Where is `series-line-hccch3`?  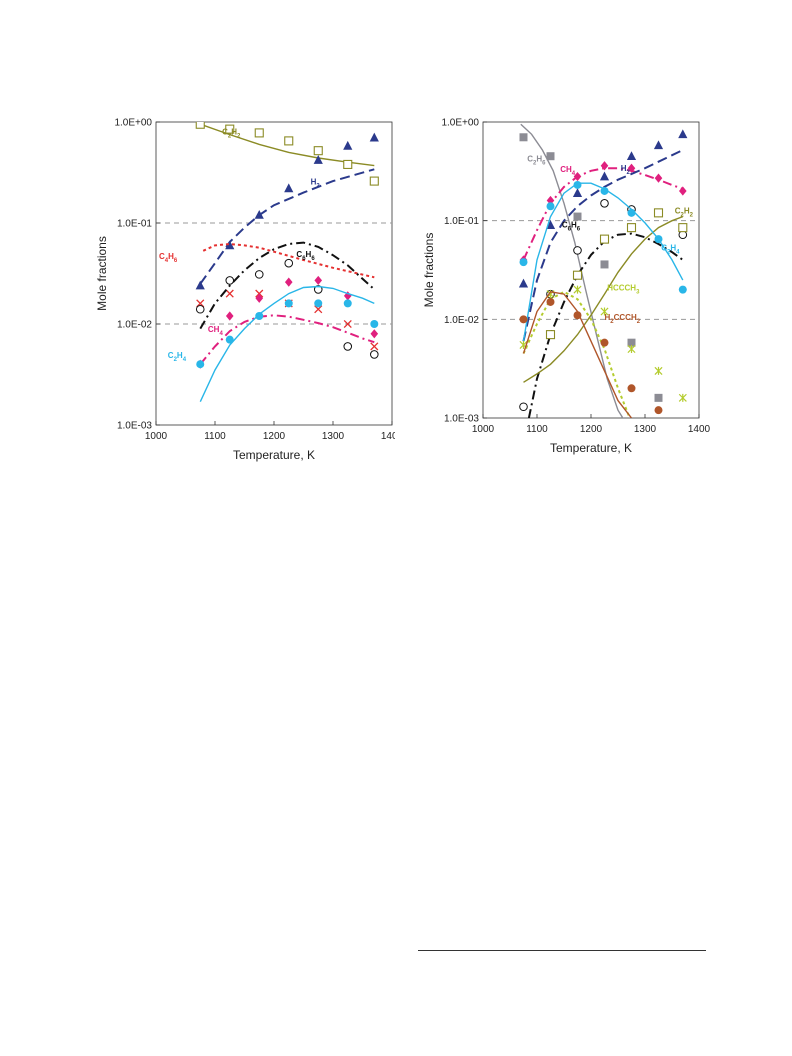
series-line-hccch3 is located at coordinates (576, 354).